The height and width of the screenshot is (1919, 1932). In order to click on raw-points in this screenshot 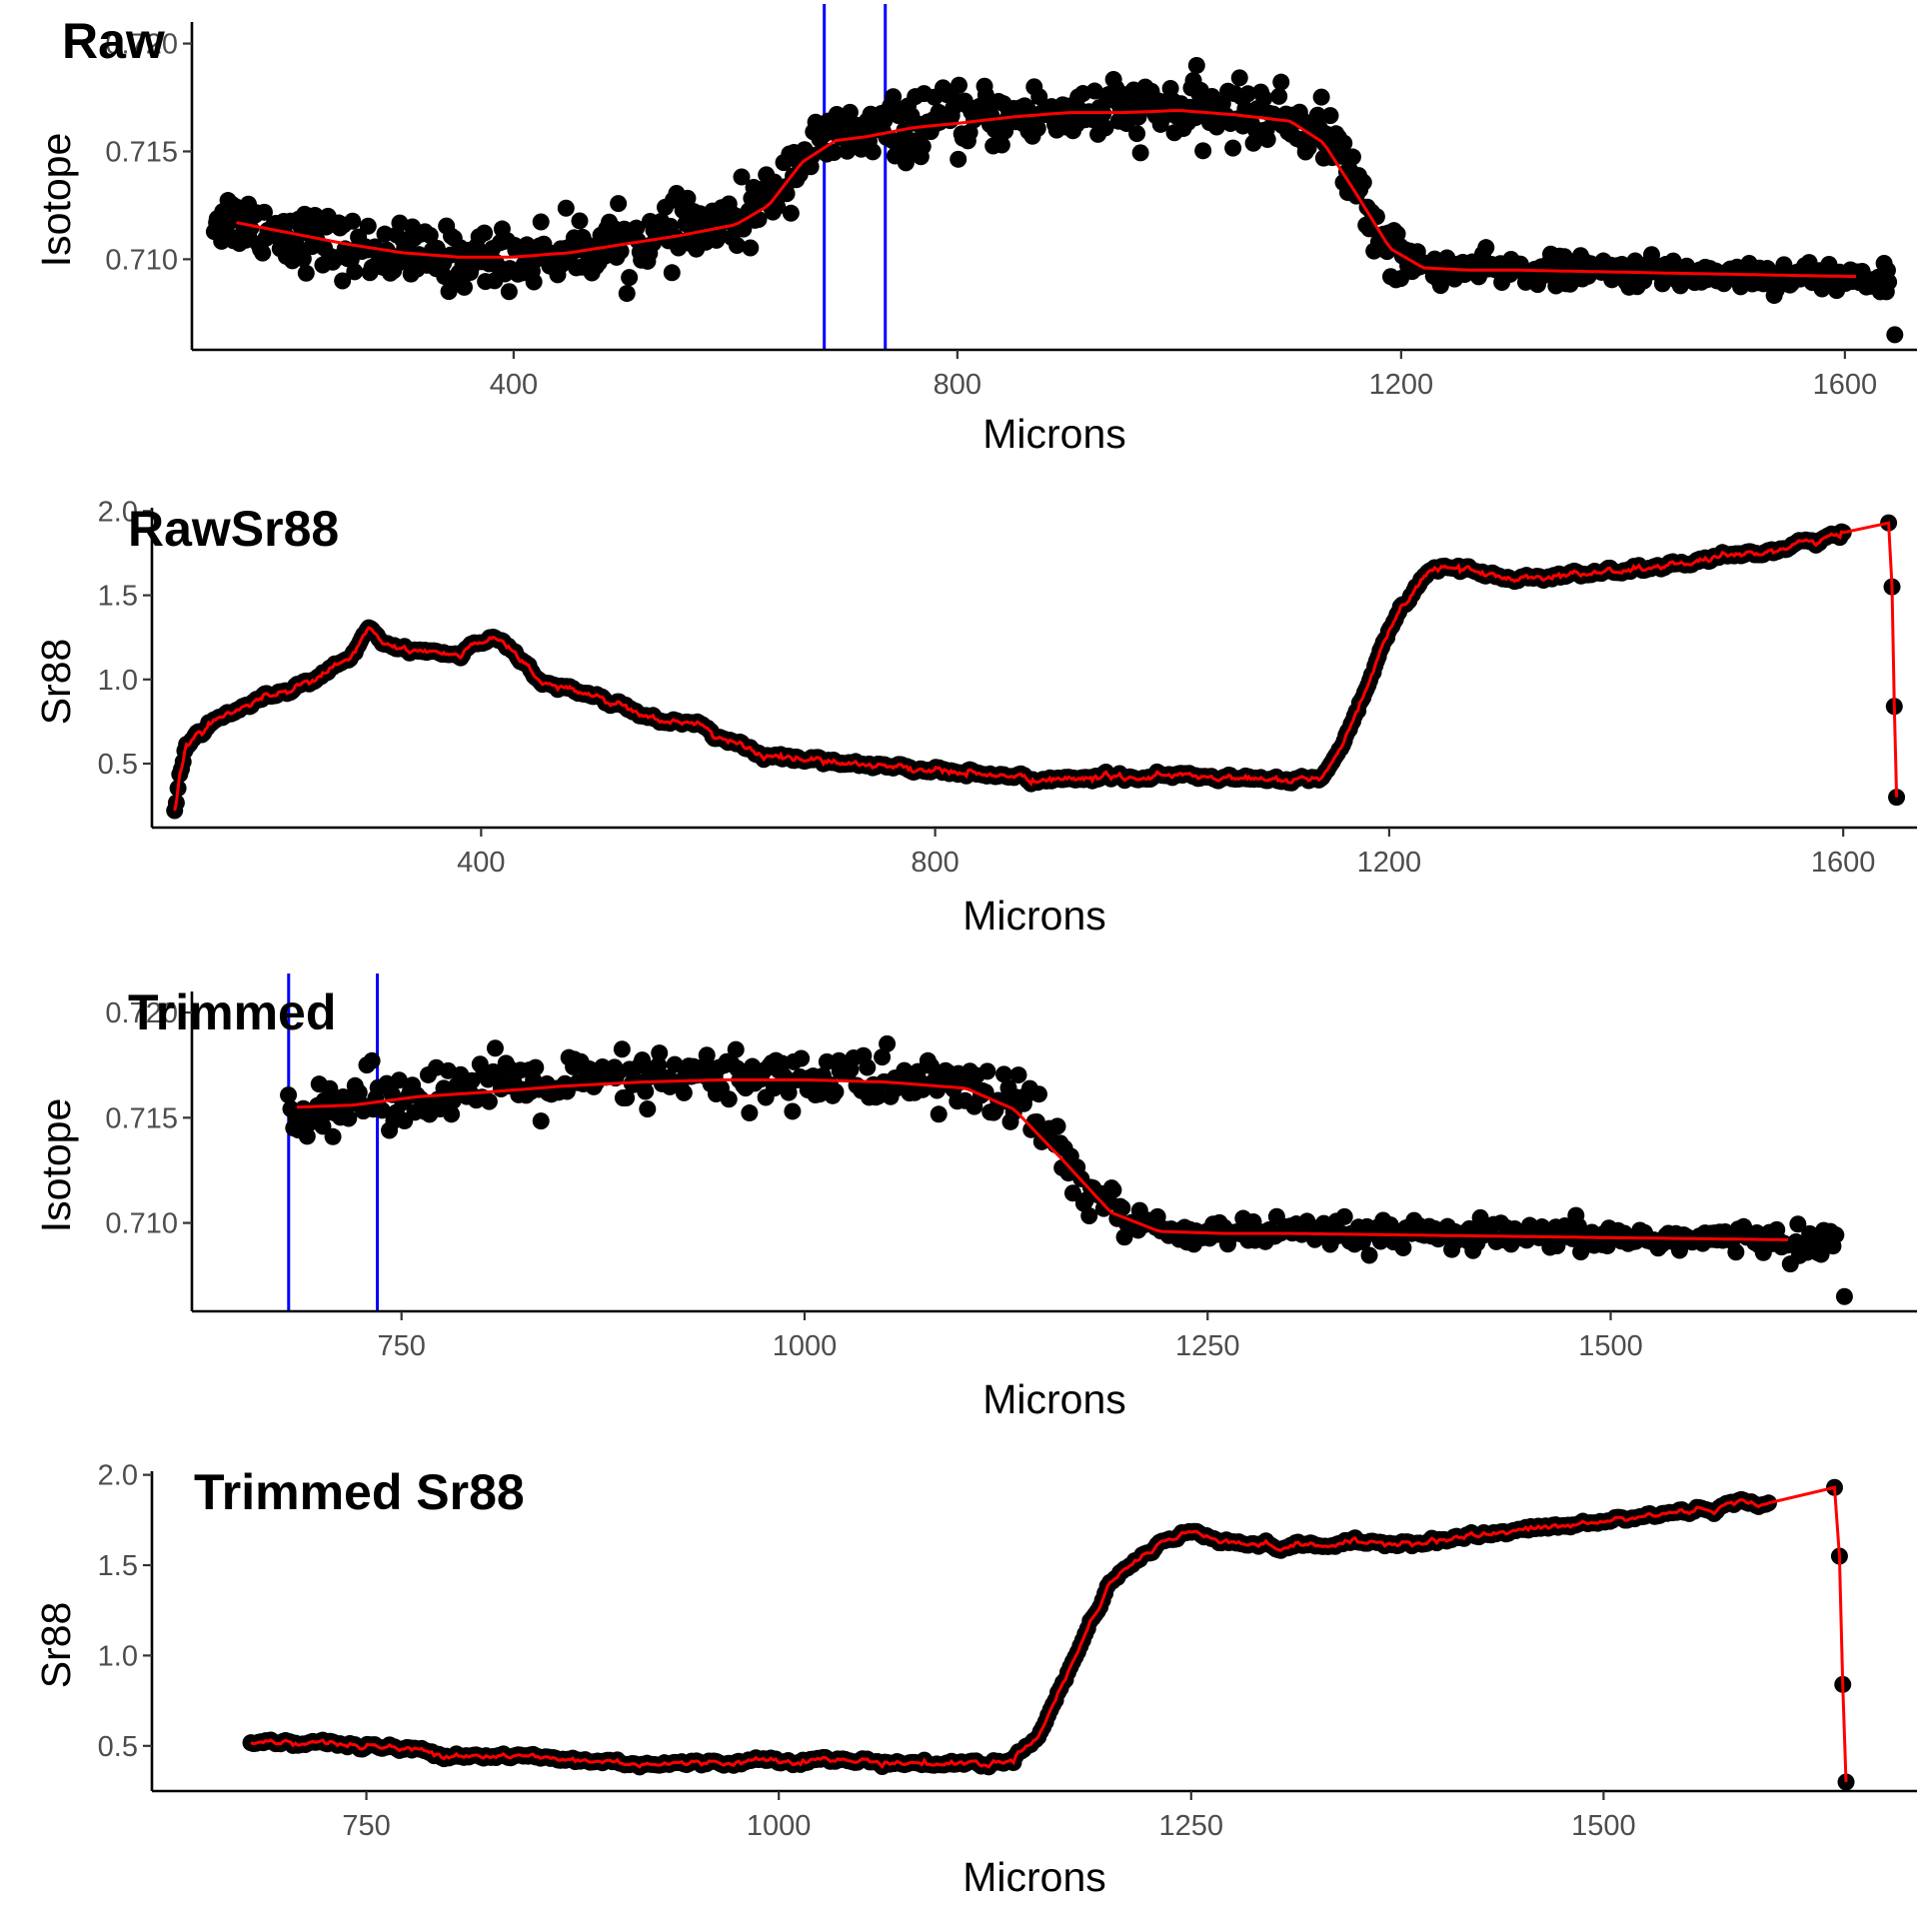, I will do `click(1054, 200)`.